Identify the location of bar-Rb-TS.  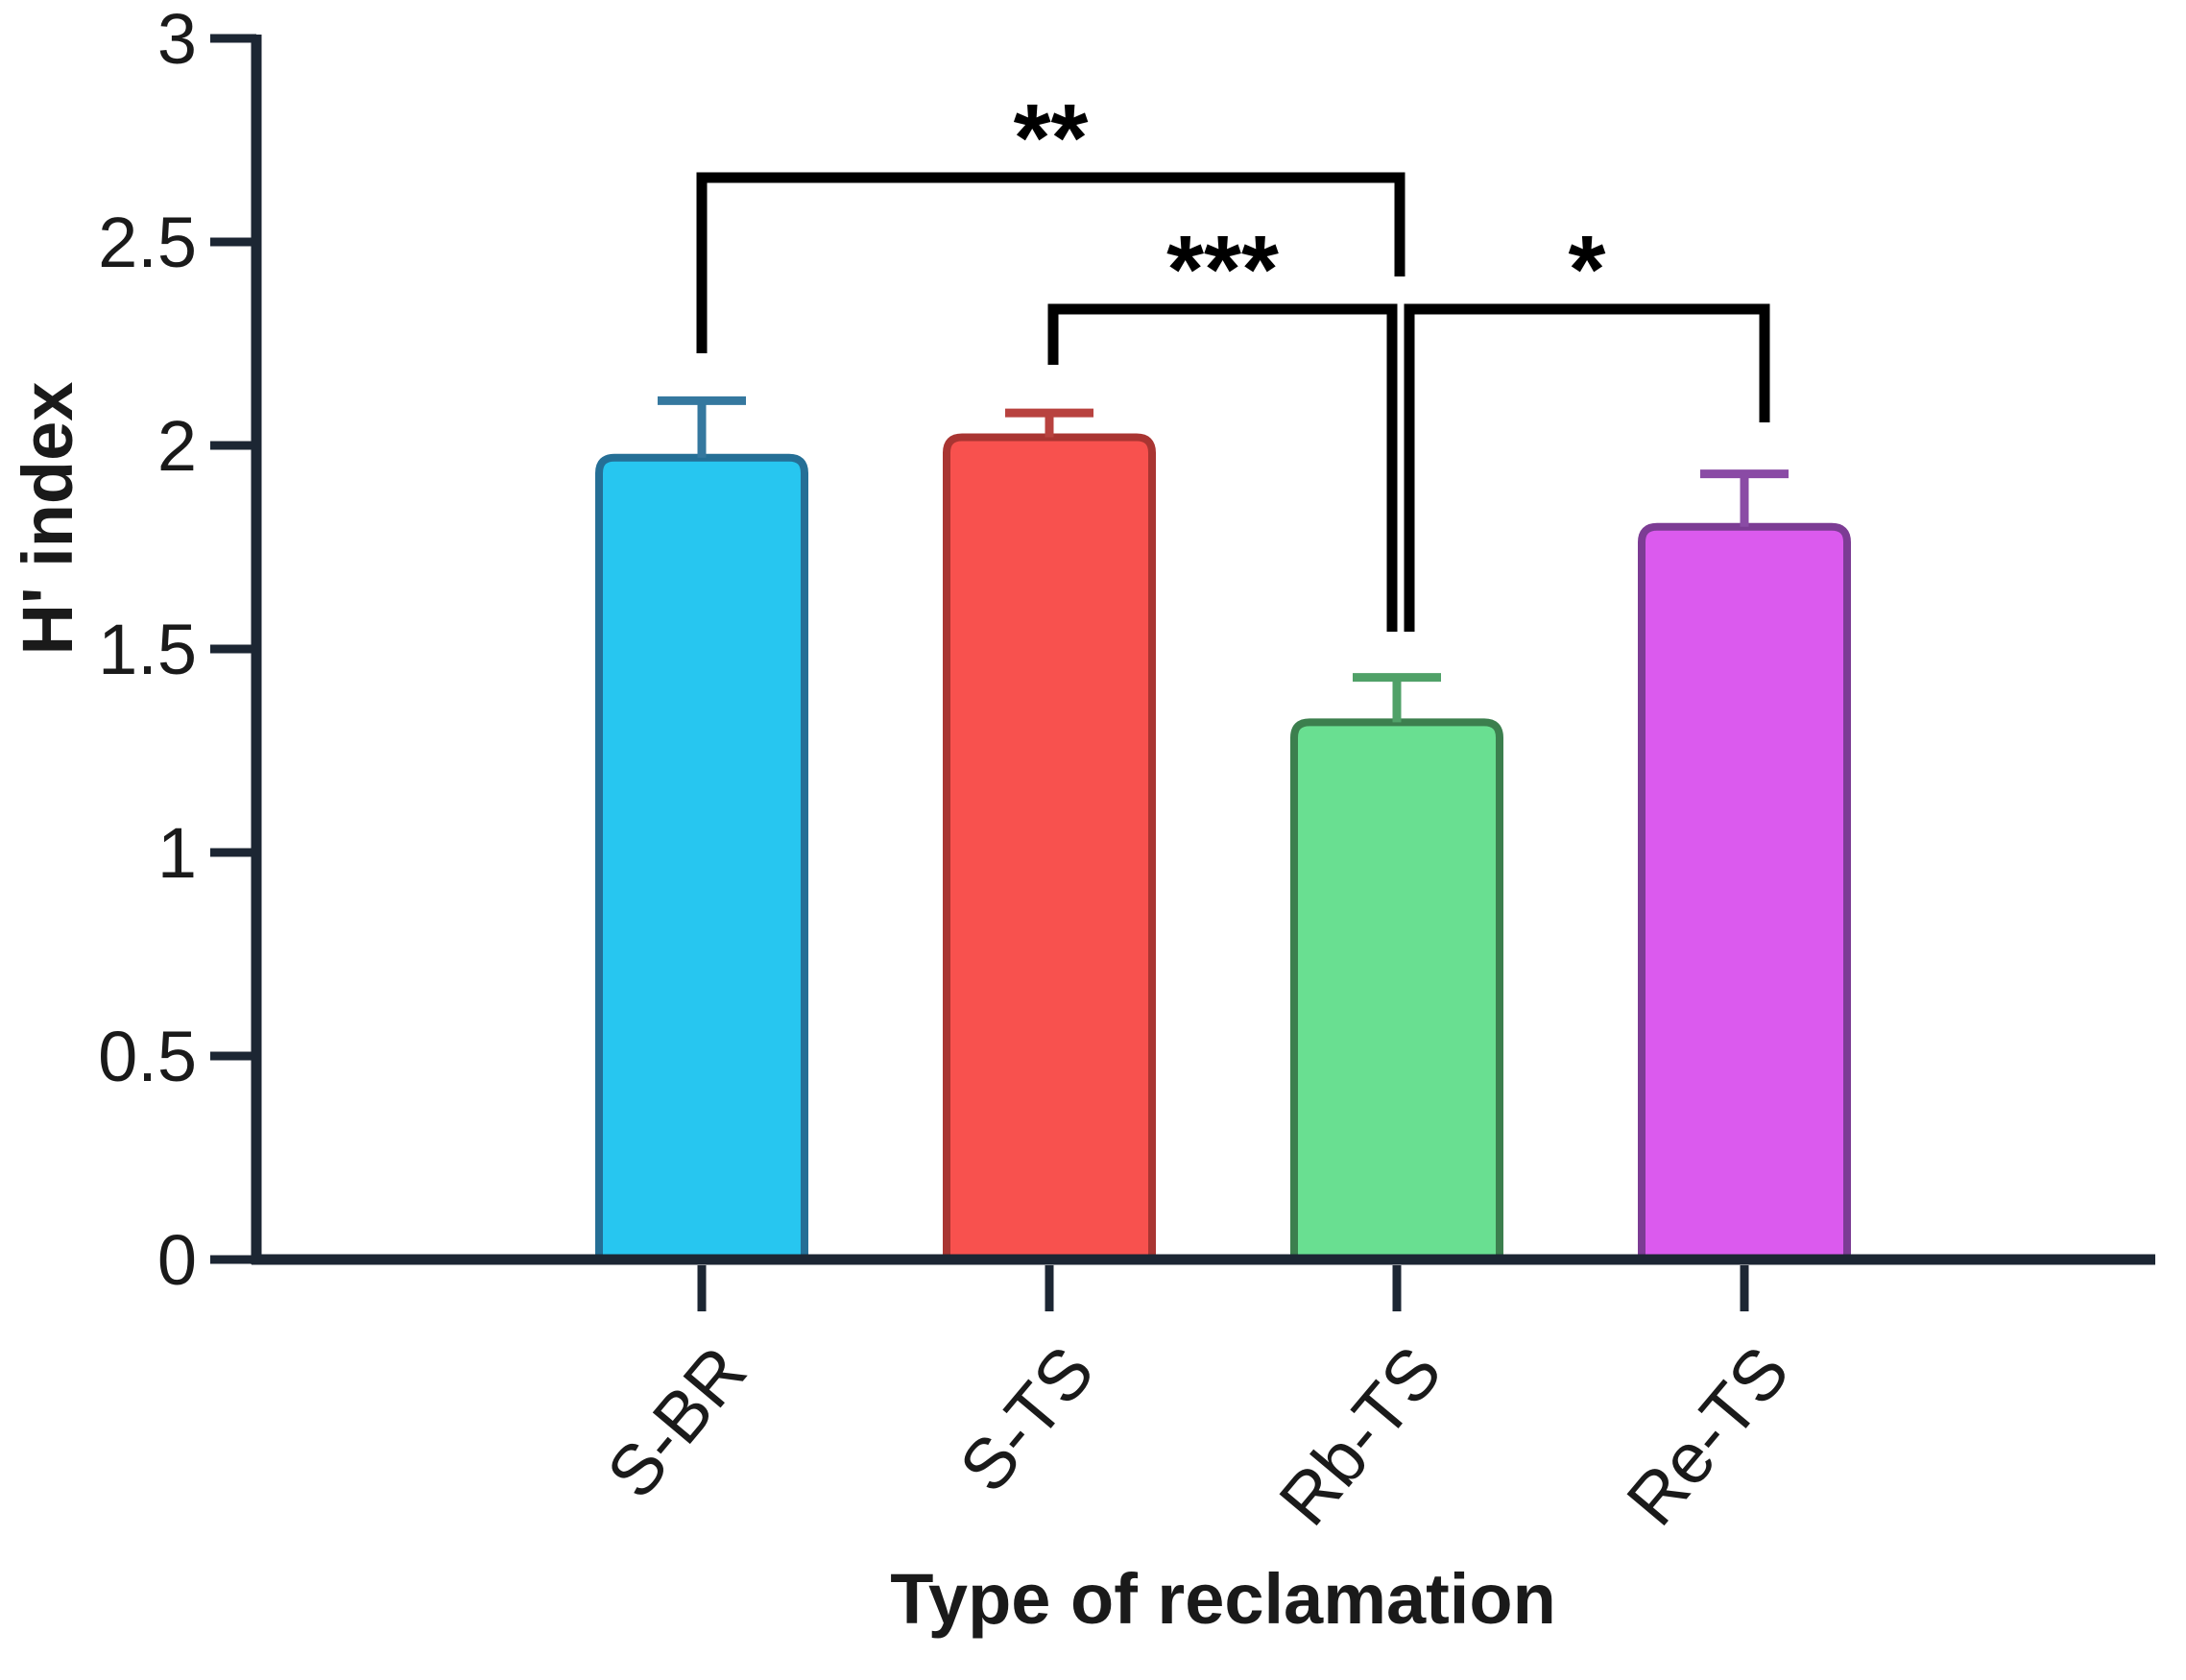
(1396, 991).